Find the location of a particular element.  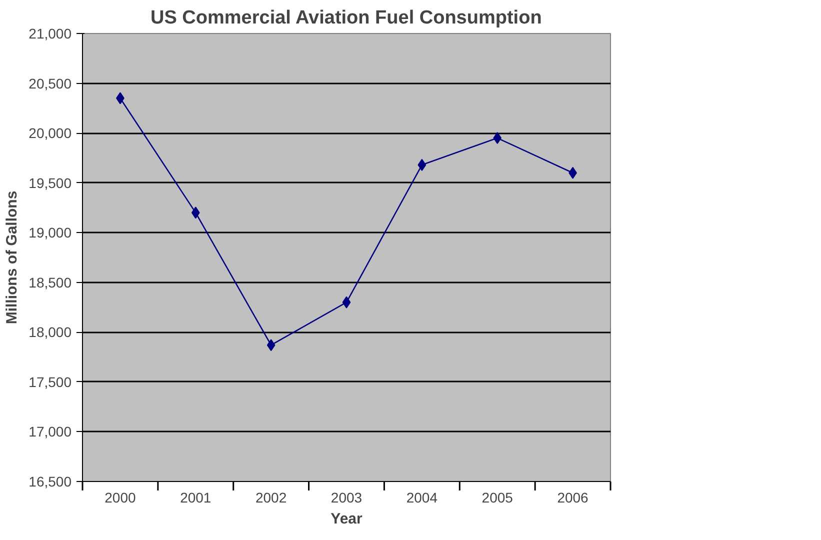

y-tick-label: 19,500 is located at coordinates (50, 182).